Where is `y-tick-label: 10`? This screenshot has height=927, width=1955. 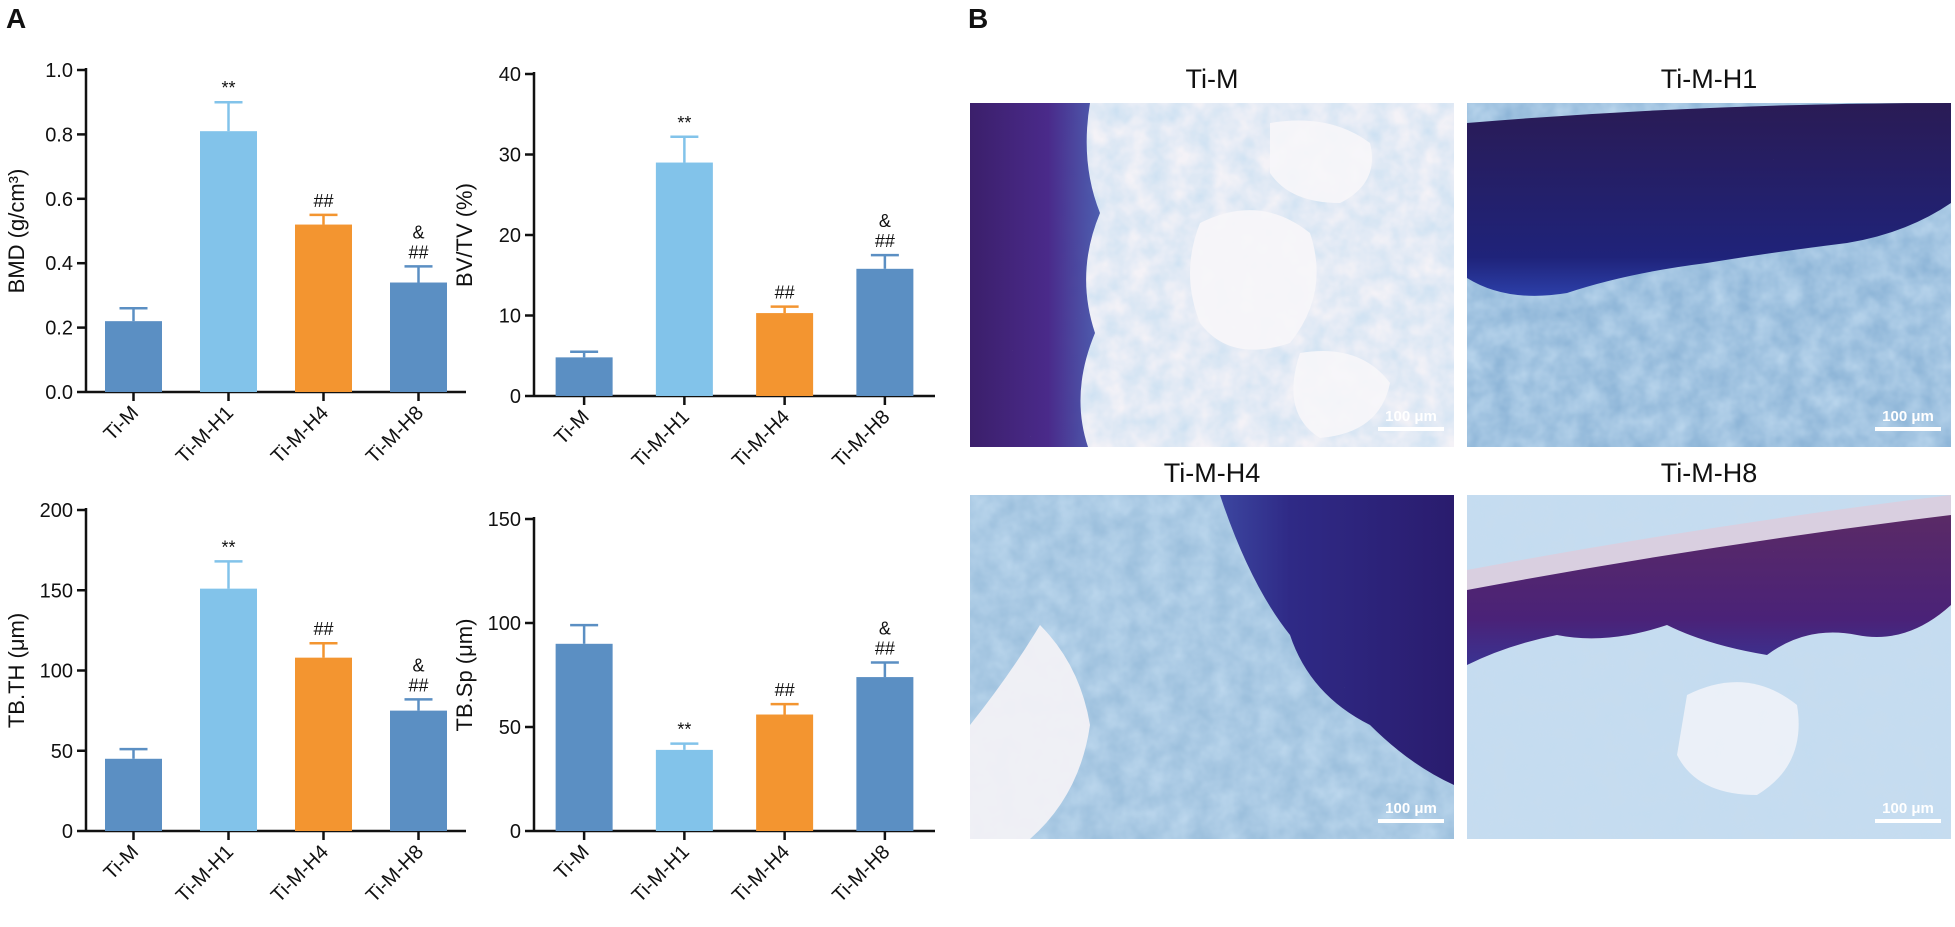 y-tick-label: 10 is located at coordinates (510, 317).